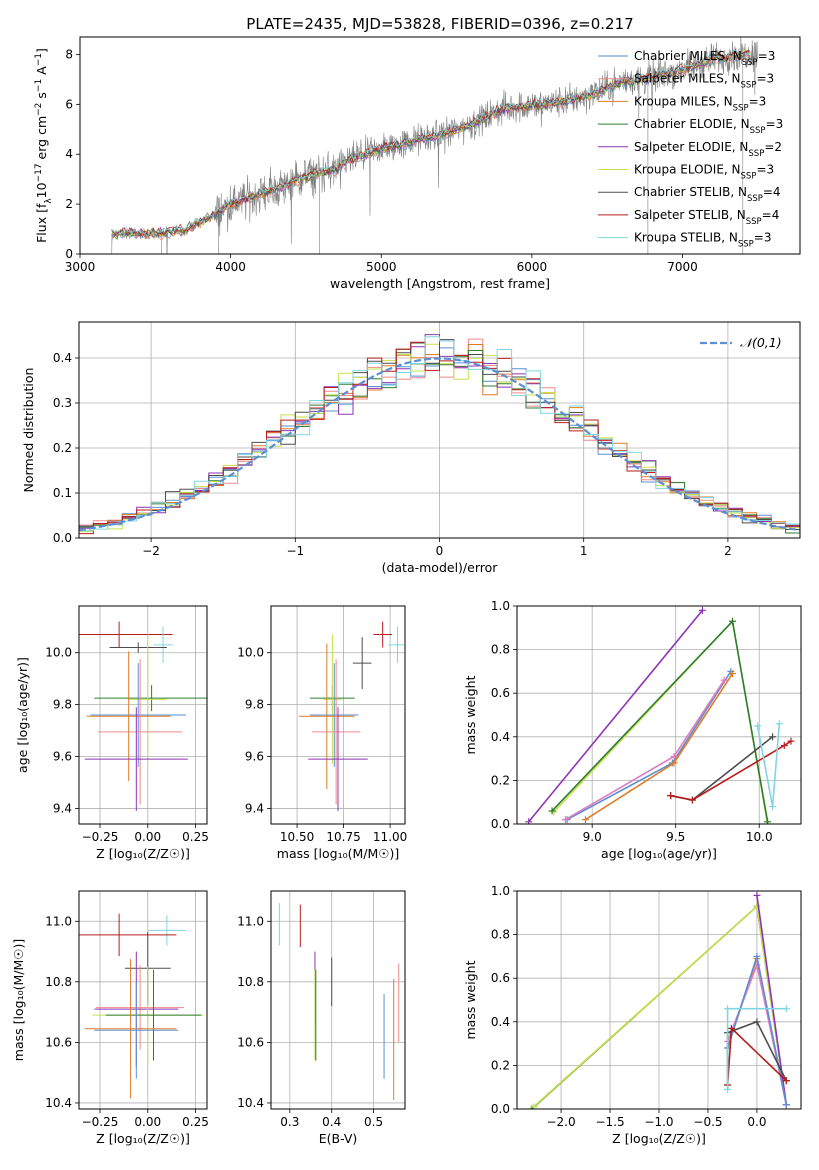 The width and height of the screenshot is (819, 1170). I want to click on spectrum-ylabel-part: −2, so click(39, 109).